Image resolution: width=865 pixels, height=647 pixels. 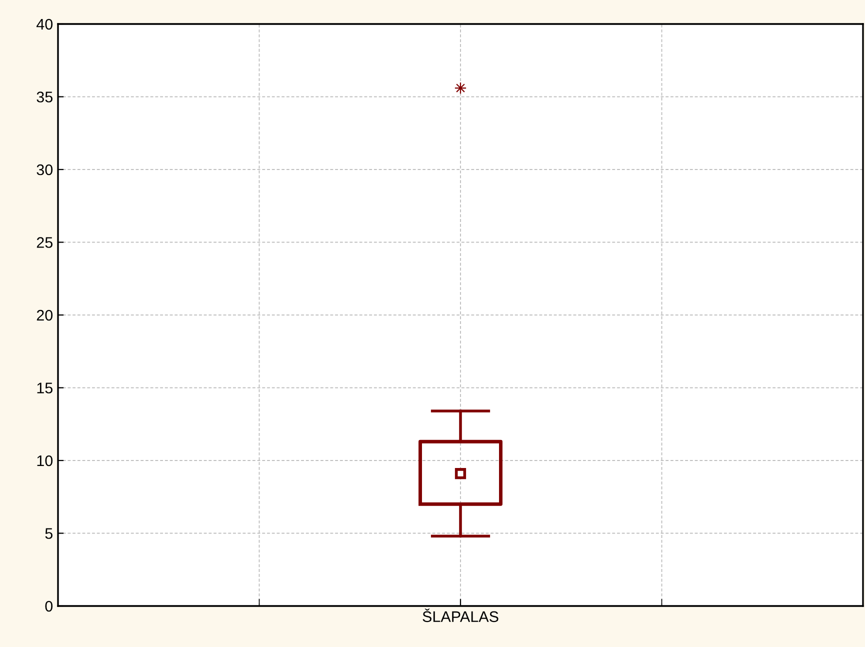 What do you see at coordinates (44, 242) in the screenshot?
I see `y-tick-label: 25` at bounding box center [44, 242].